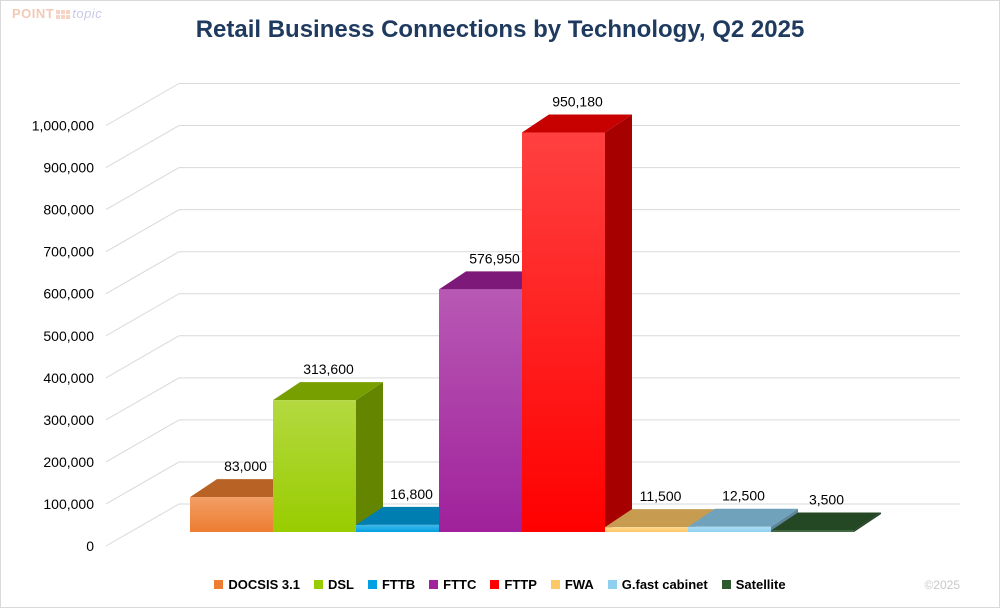 Image resolution: width=1000 pixels, height=608 pixels. Describe the element at coordinates (577, 101) in the screenshot. I see `data-label: 950,180` at that location.